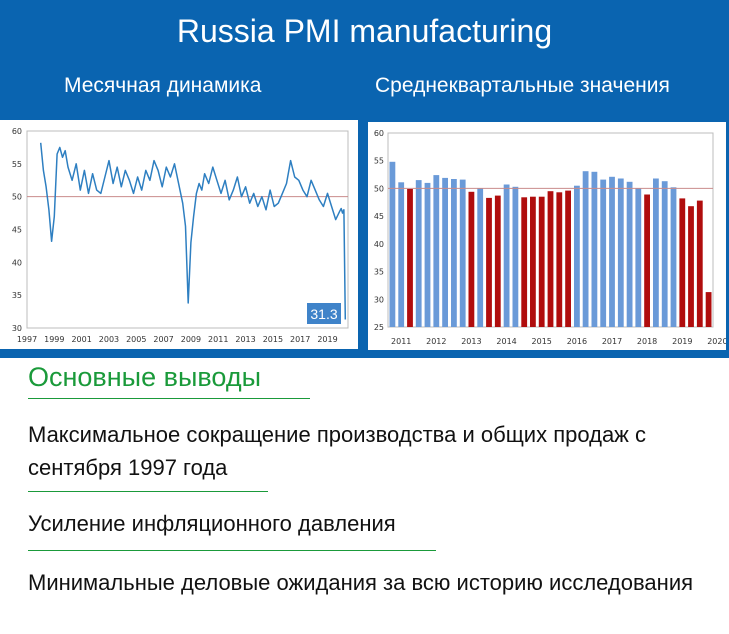  What do you see at coordinates (169, 398) in the screenshot?
I see `heading-underline` at bounding box center [169, 398].